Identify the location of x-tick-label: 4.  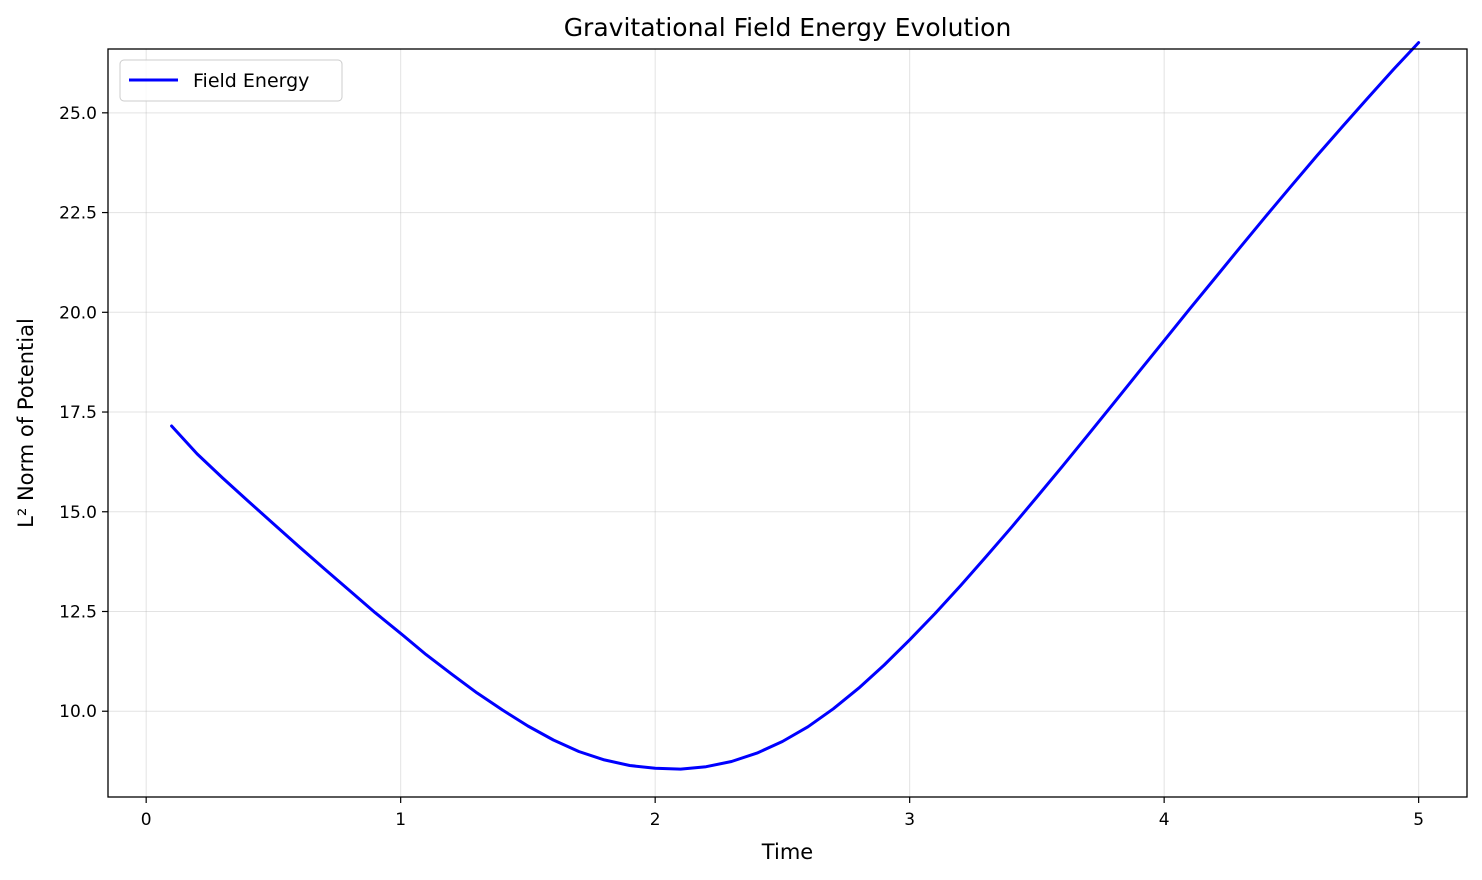
(1164, 820).